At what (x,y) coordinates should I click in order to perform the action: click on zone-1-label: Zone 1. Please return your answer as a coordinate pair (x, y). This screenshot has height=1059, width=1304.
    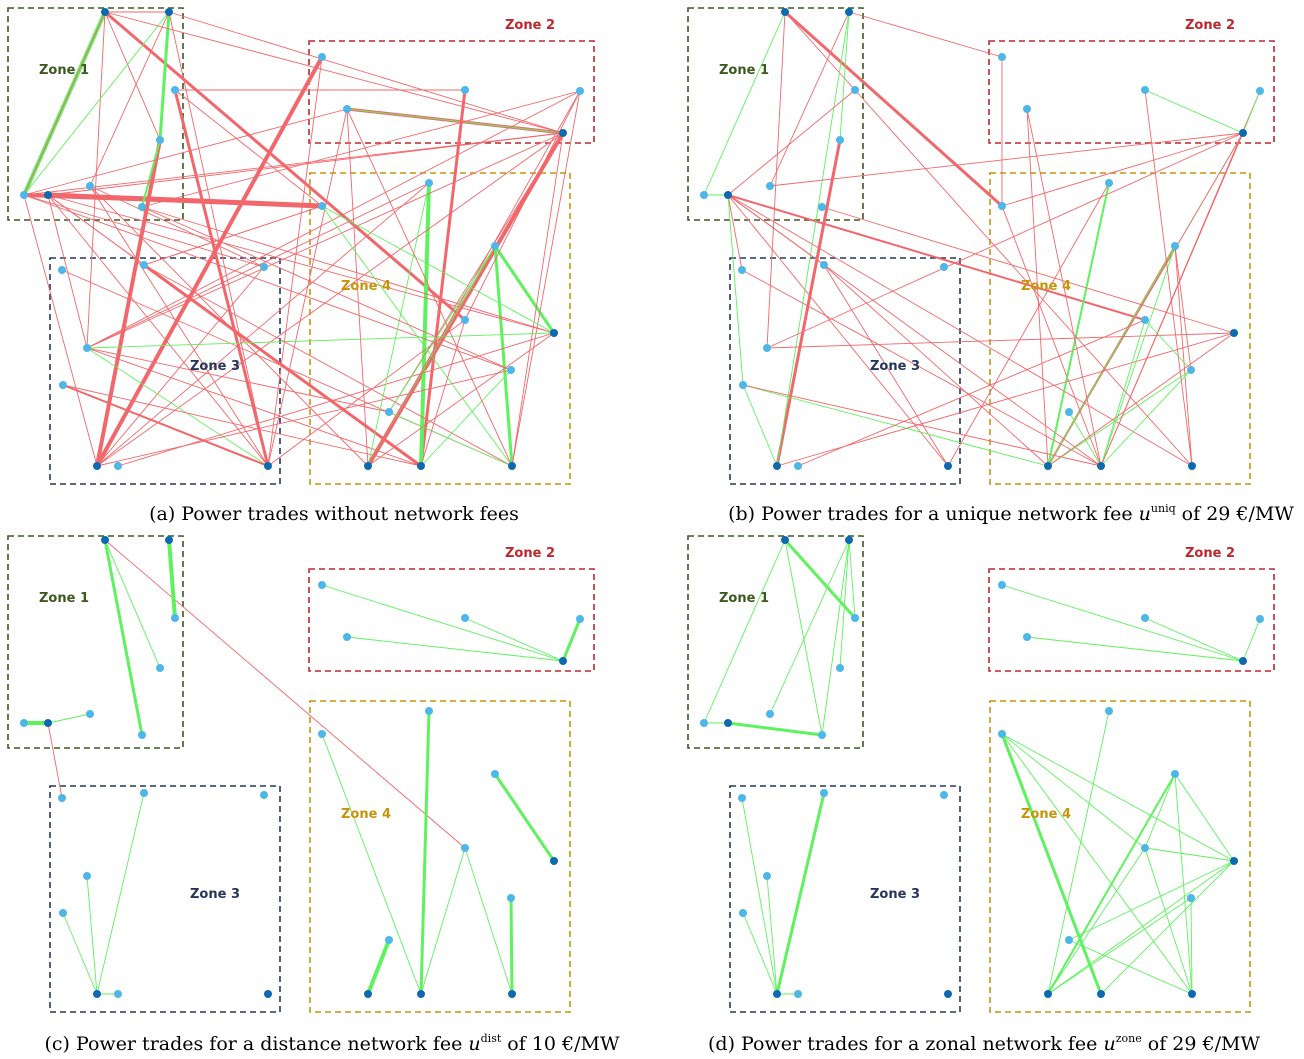
    Looking at the image, I should click on (744, 70).